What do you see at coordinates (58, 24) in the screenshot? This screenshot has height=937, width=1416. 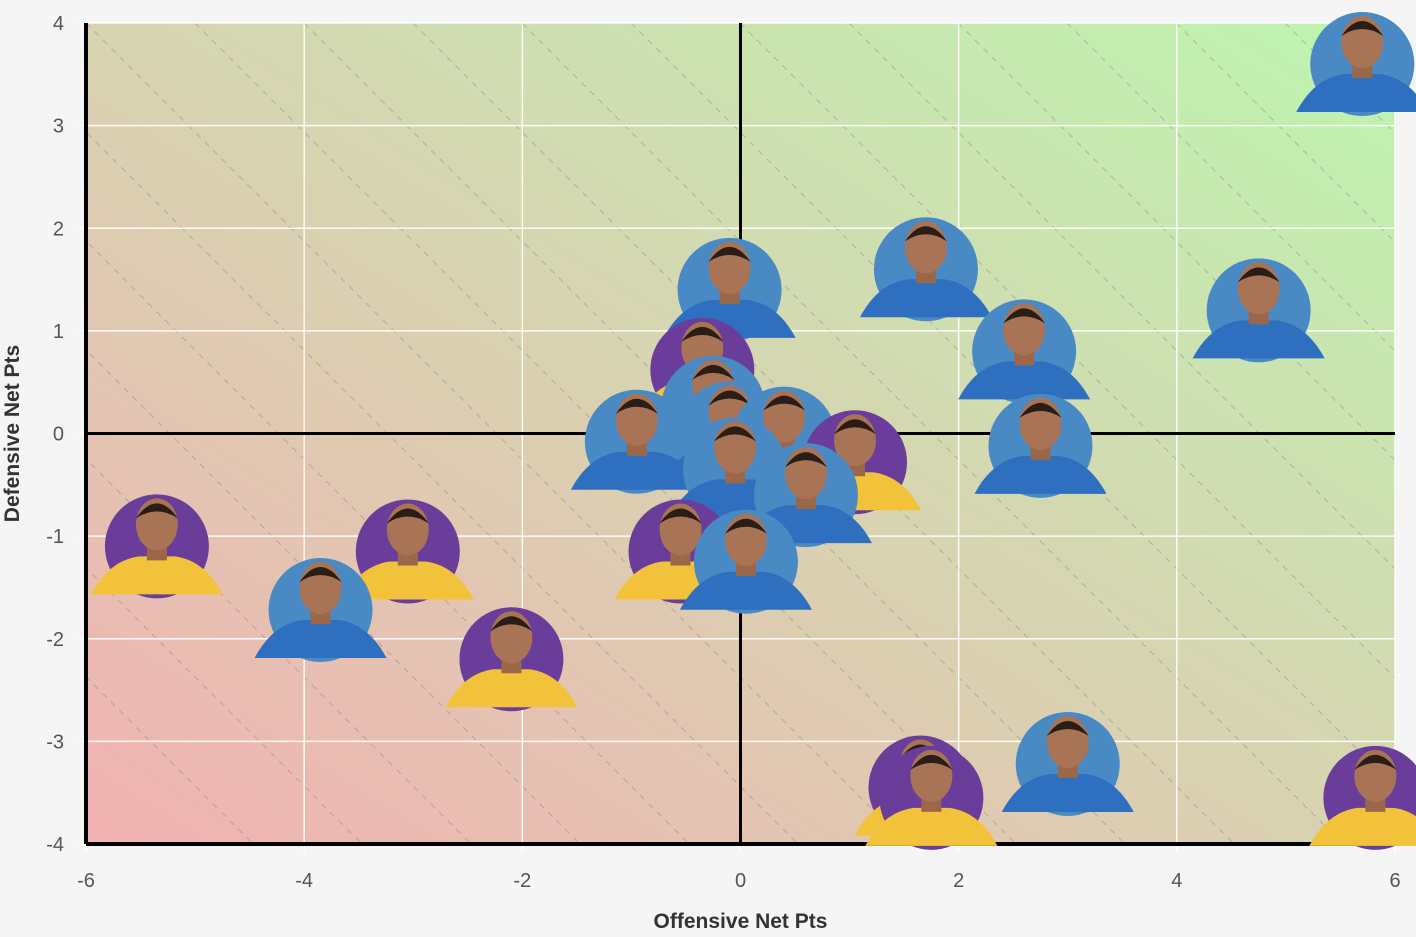 I see `y-tick-label: 4` at bounding box center [58, 24].